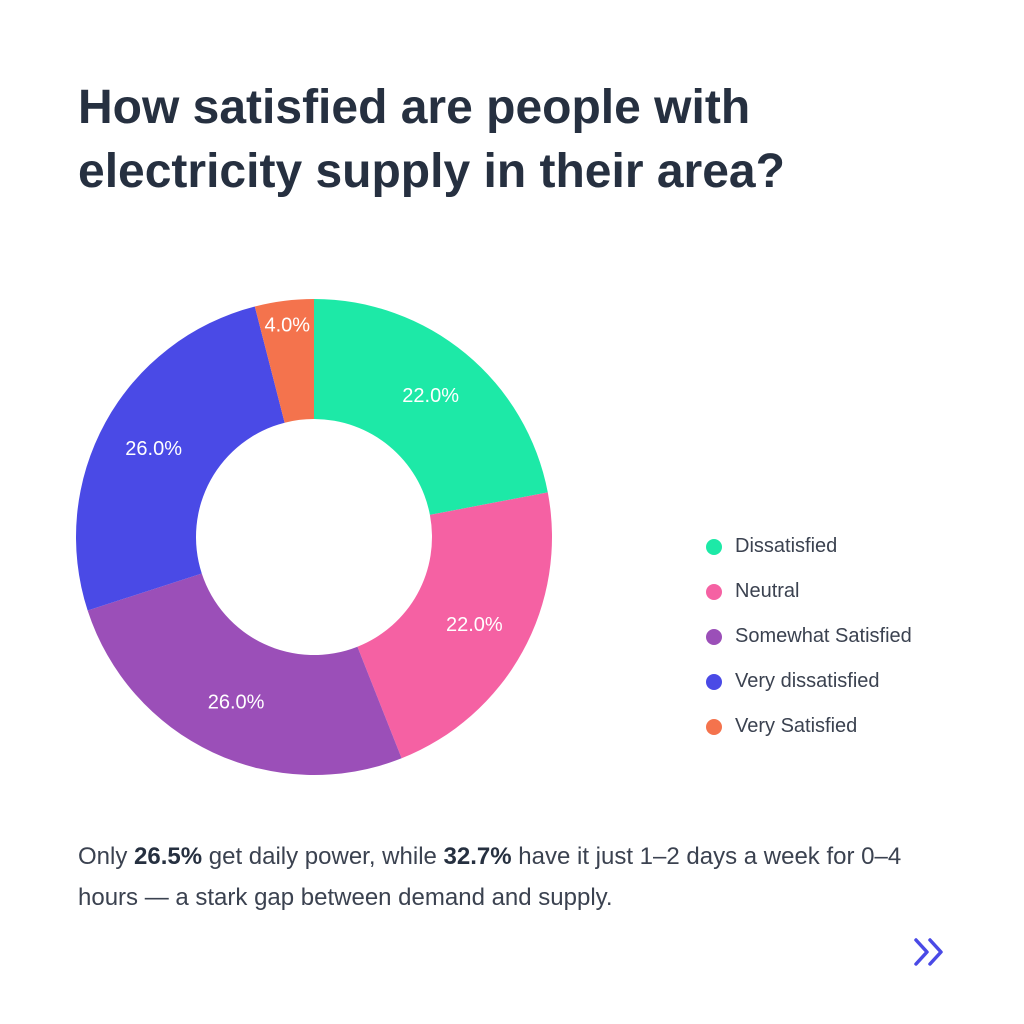 The width and height of the screenshot is (1024, 1024). What do you see at coordinates (823, 636) in the screenshot?
I see `legend-label: Somewhat Satisfied` at bounding box center [823, 636].